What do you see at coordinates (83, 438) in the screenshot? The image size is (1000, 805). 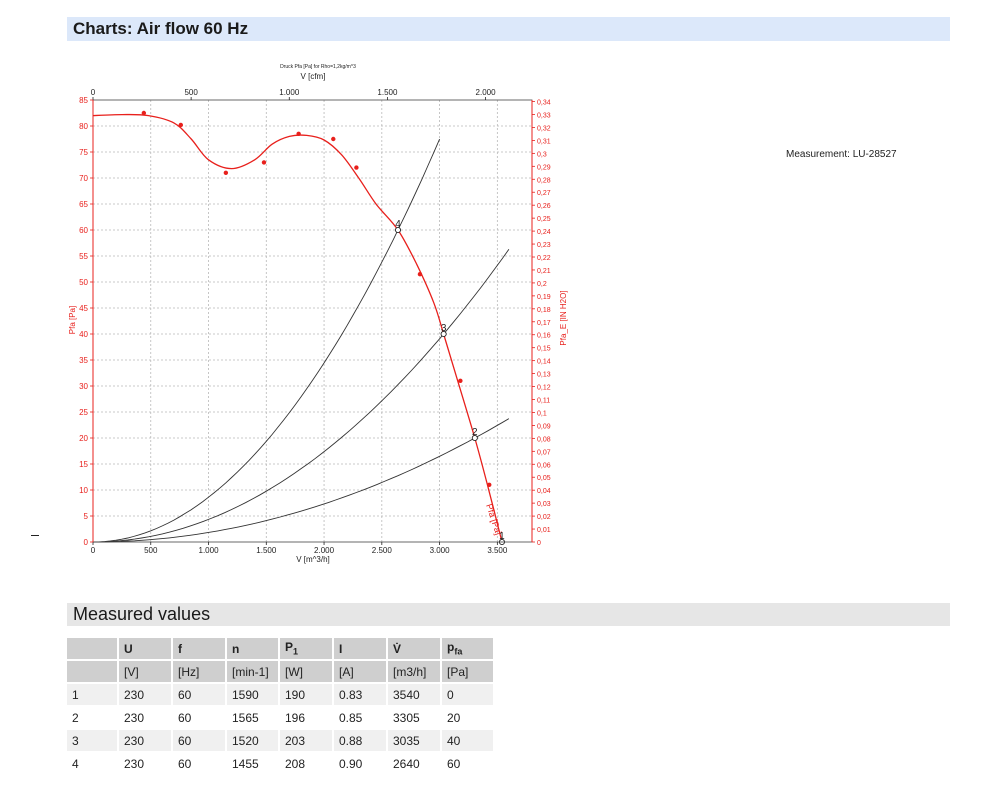 I see `y-tick-label: 20` at bounding box center [83, 438].